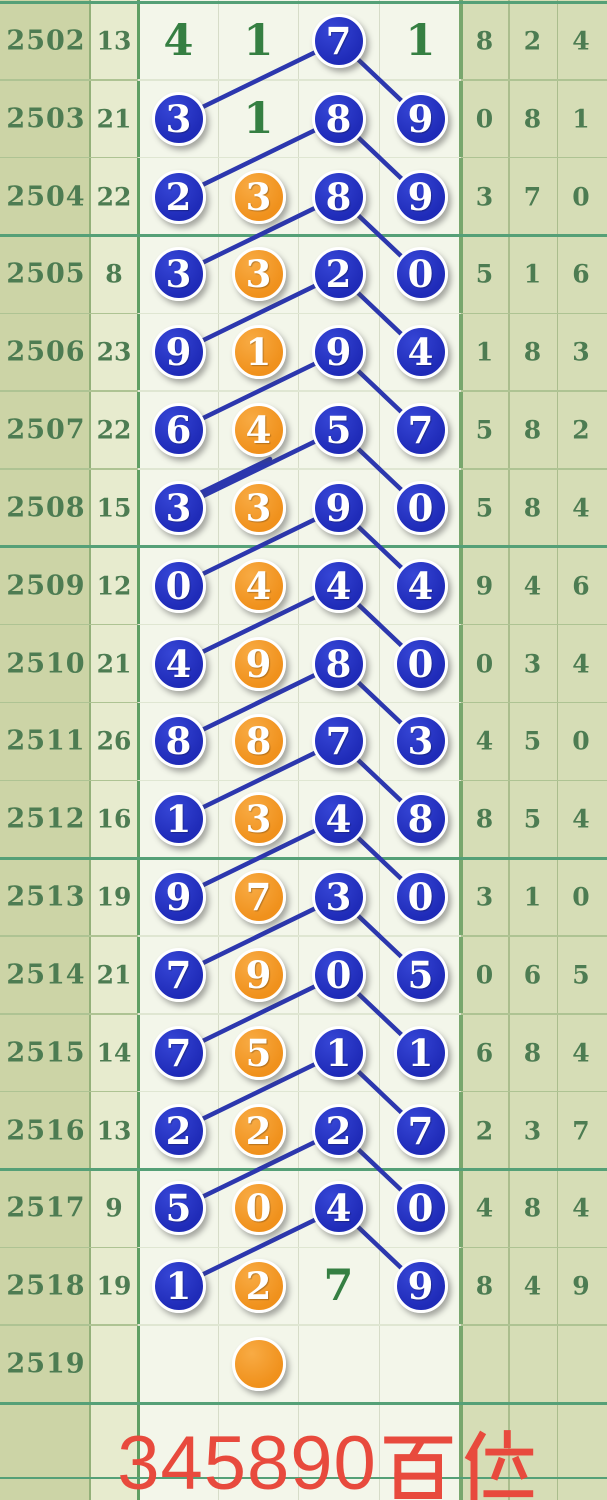 This screenshot has width=607, height=1500. I want to click on period-label: 2511, so click(46, 741).